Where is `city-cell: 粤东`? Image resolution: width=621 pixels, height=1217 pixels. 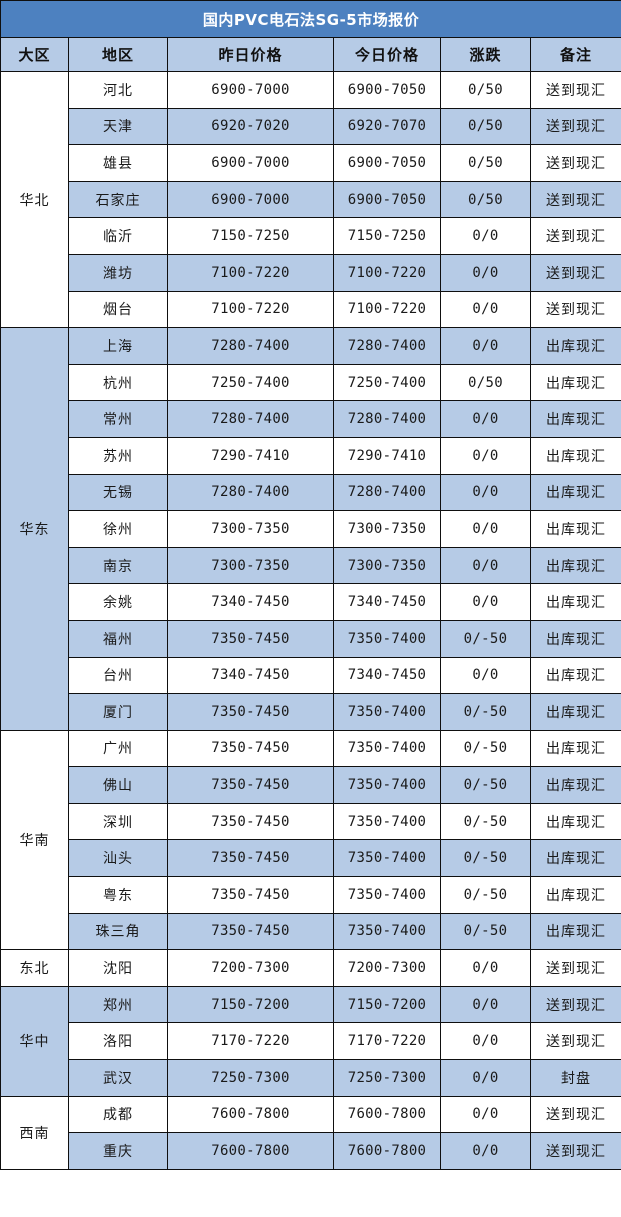
city-cell: 粤东 is located at coordinates (118, 895).